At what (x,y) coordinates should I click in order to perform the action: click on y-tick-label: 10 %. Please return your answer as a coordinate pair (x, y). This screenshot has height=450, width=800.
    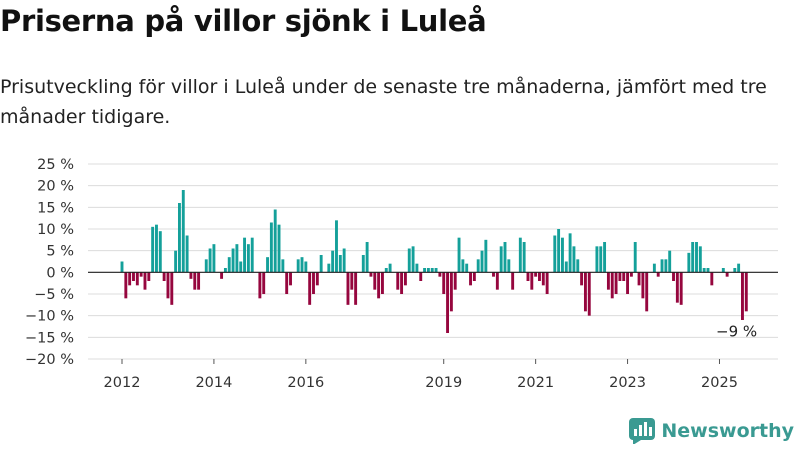
    Looking at the image, I should click on (55, 230).